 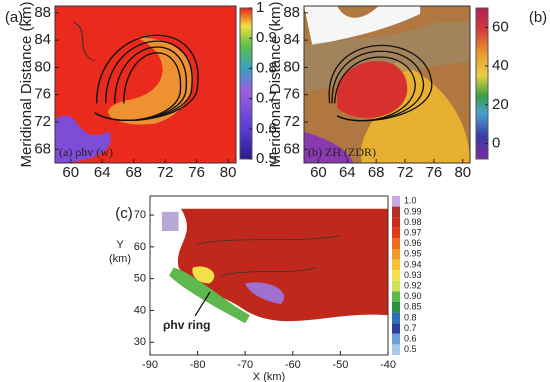 I want to click on y-tick-label: 50, so click(x=140, y=279).